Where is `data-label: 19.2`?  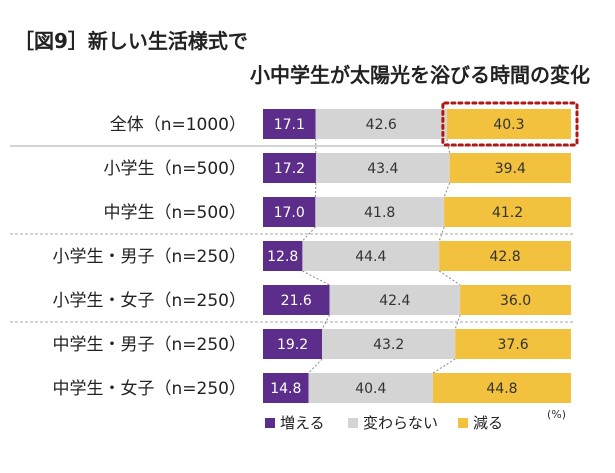 data-label: 19.2 is located at coordinates (292, 345).